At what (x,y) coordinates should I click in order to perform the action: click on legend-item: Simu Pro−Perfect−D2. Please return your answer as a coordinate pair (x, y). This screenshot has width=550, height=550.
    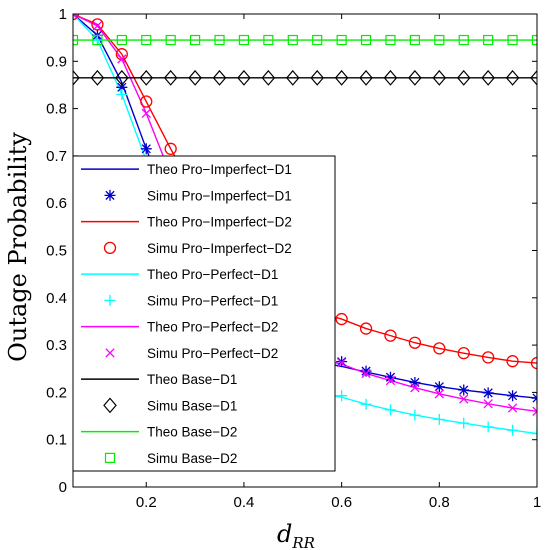
    Looking at the image, I should click on (191, 353).